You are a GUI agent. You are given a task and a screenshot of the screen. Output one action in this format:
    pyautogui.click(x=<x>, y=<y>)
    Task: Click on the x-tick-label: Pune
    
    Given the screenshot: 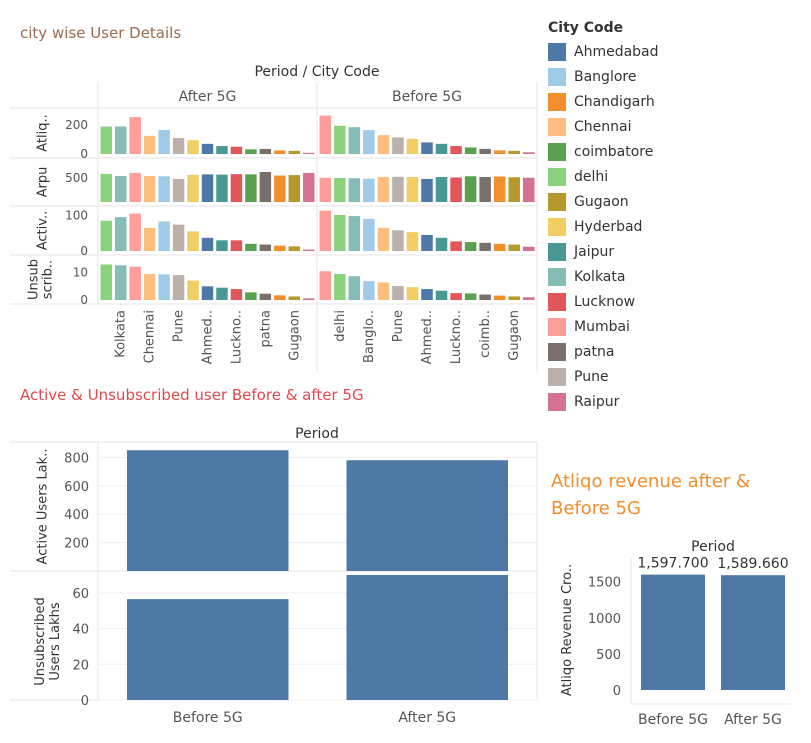 What is the action you would take?
    pyautogui.click(x=398, y=326)
    